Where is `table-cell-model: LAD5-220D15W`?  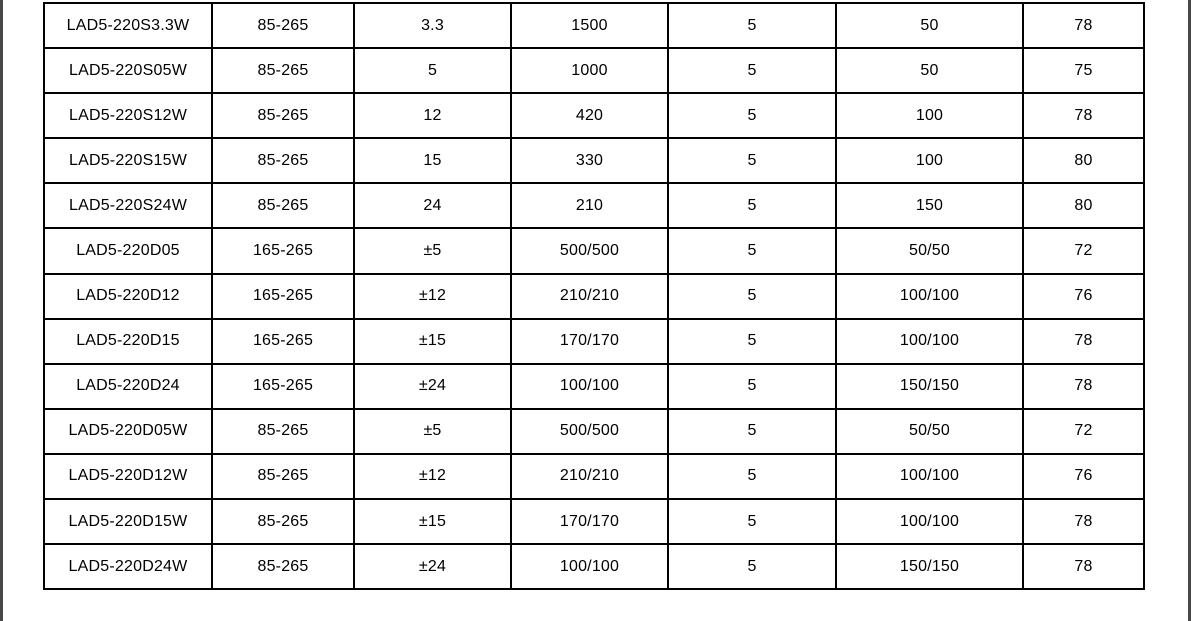
table-cell-model: LAD5-220D15W is located at coordinates (128, 522).